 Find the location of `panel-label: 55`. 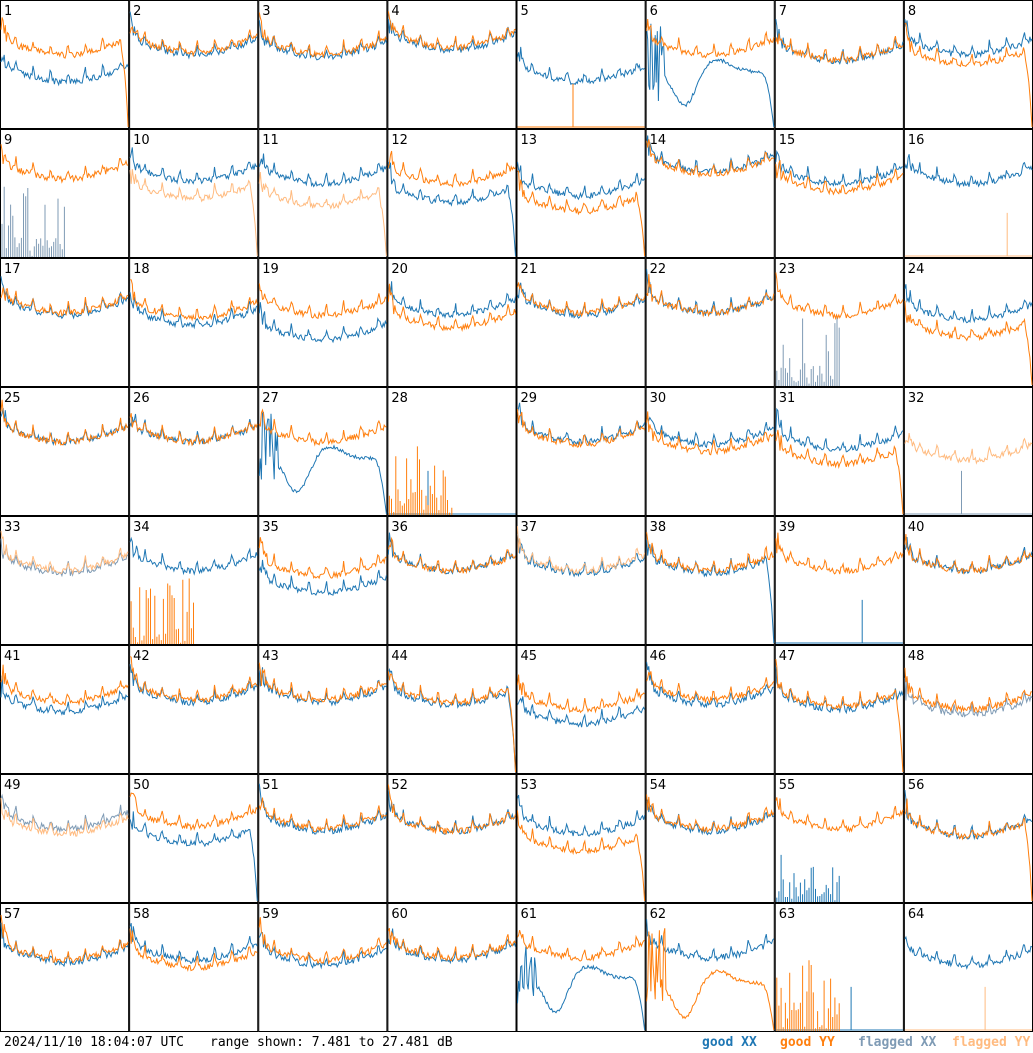

panel-label: 55 is located at coordinates (787, 785).